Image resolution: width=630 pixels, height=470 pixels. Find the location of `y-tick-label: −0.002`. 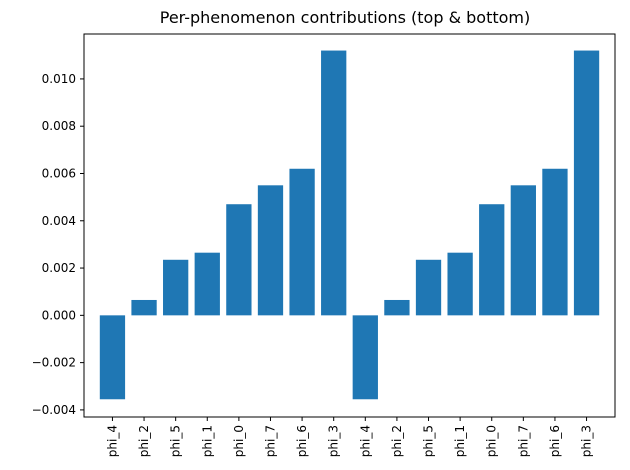

y-tick-label: −0.002 is located at coordinates (54, 363).